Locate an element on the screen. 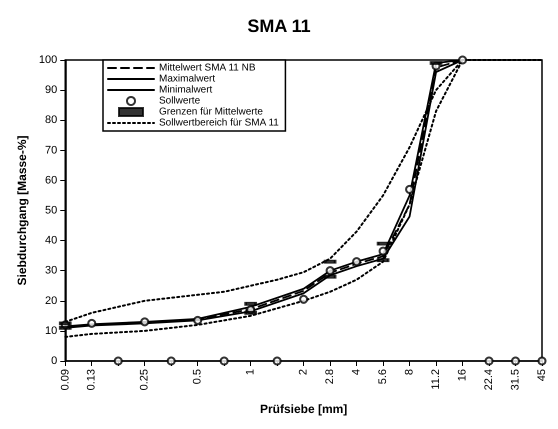 The width and height of the screenshot is (558, 429). x-tick-label: 0.5 is located at coordinates (198, 376).